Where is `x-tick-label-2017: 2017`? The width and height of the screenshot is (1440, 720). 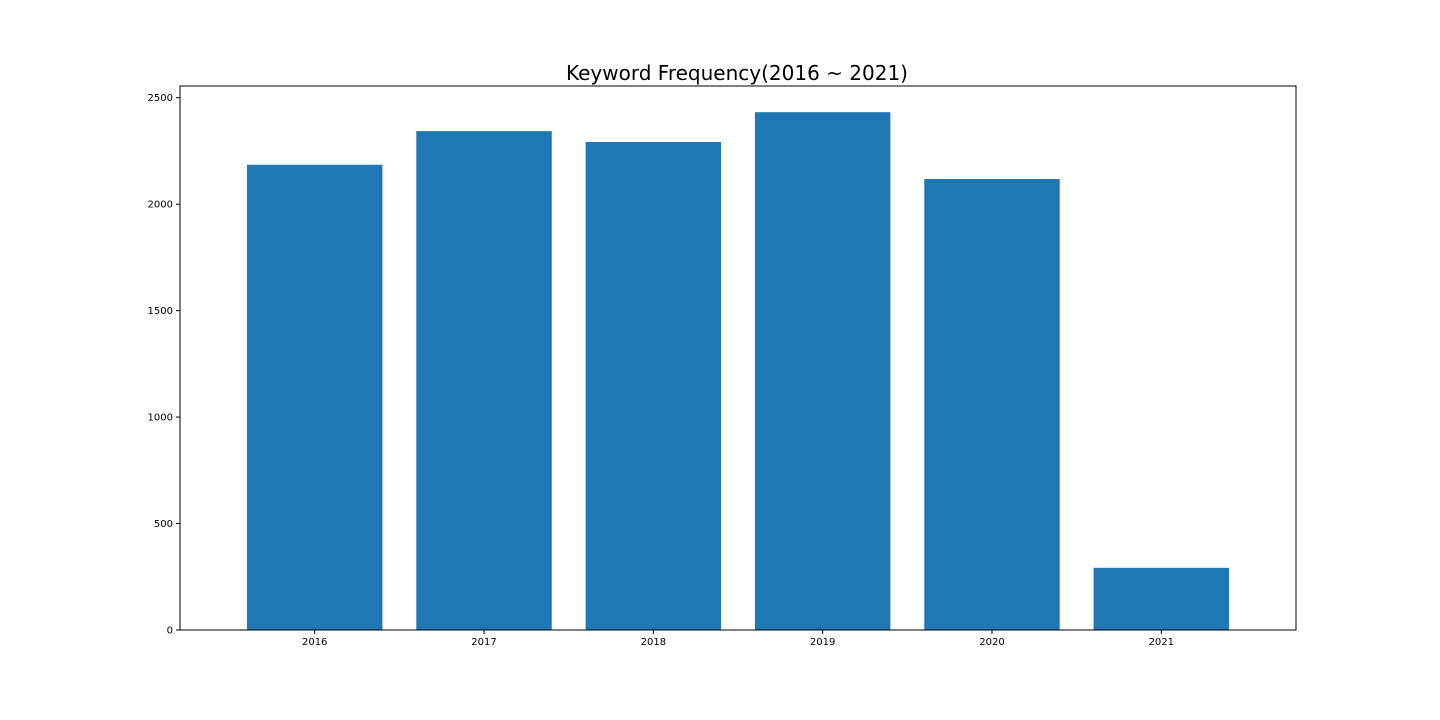 x-tick-label-2017: 2017 is located at coordinates (483, 642).